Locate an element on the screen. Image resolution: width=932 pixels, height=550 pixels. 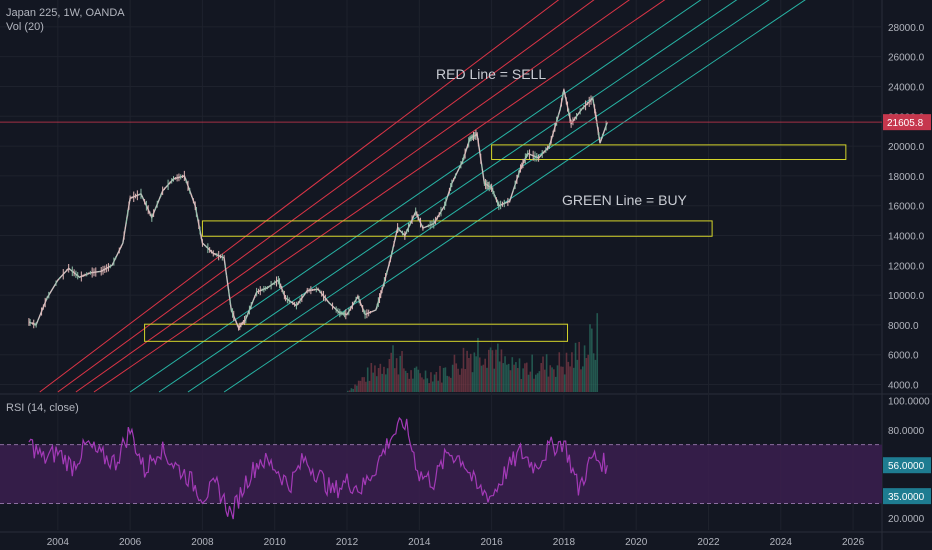
rsi-value-tag is located at coordinates (907, 496).